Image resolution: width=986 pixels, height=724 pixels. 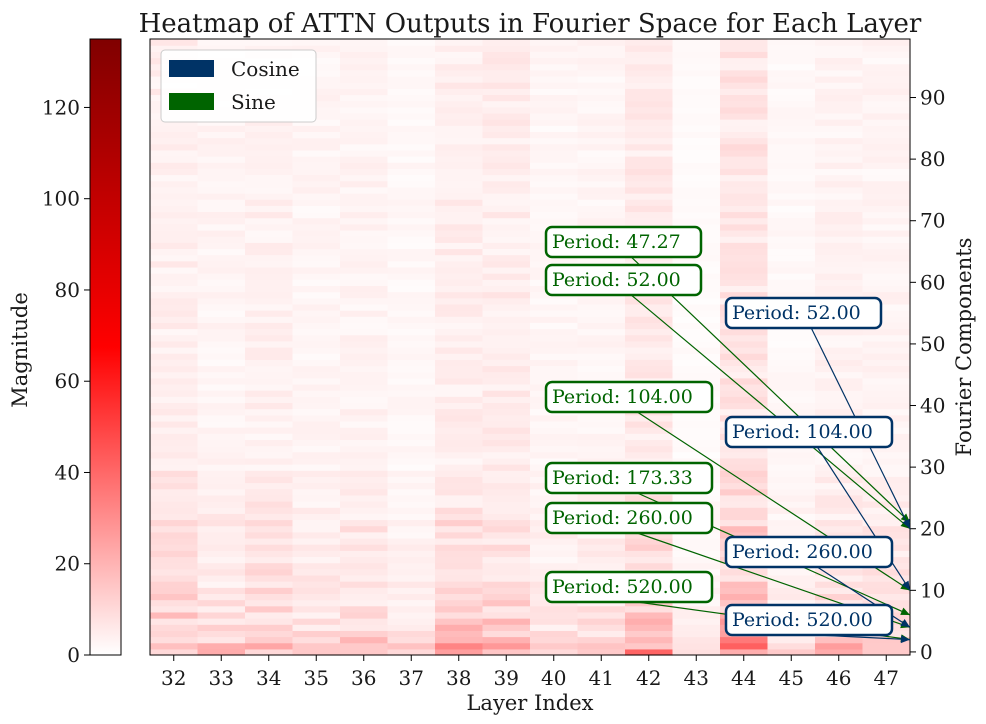 I want to click on legend-swatch-cosine, so click(x=191, y=68).